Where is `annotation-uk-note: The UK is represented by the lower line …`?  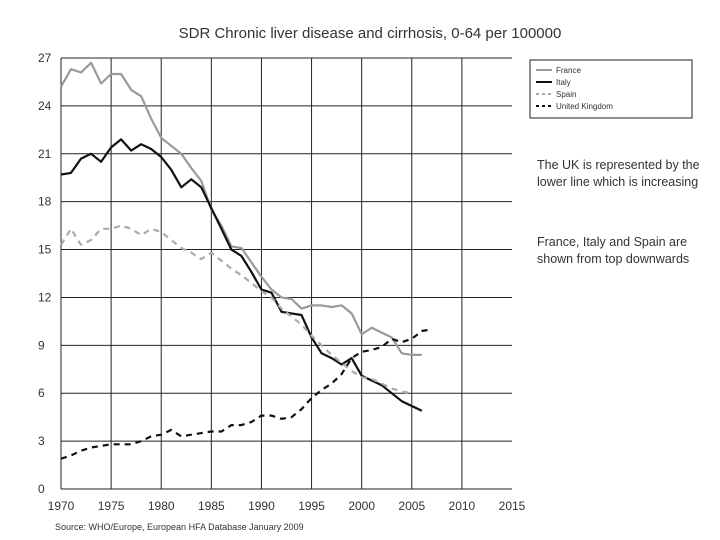 annotation-uk-note: The UK is represented by the lower line … is located at coordinates (618, 173).